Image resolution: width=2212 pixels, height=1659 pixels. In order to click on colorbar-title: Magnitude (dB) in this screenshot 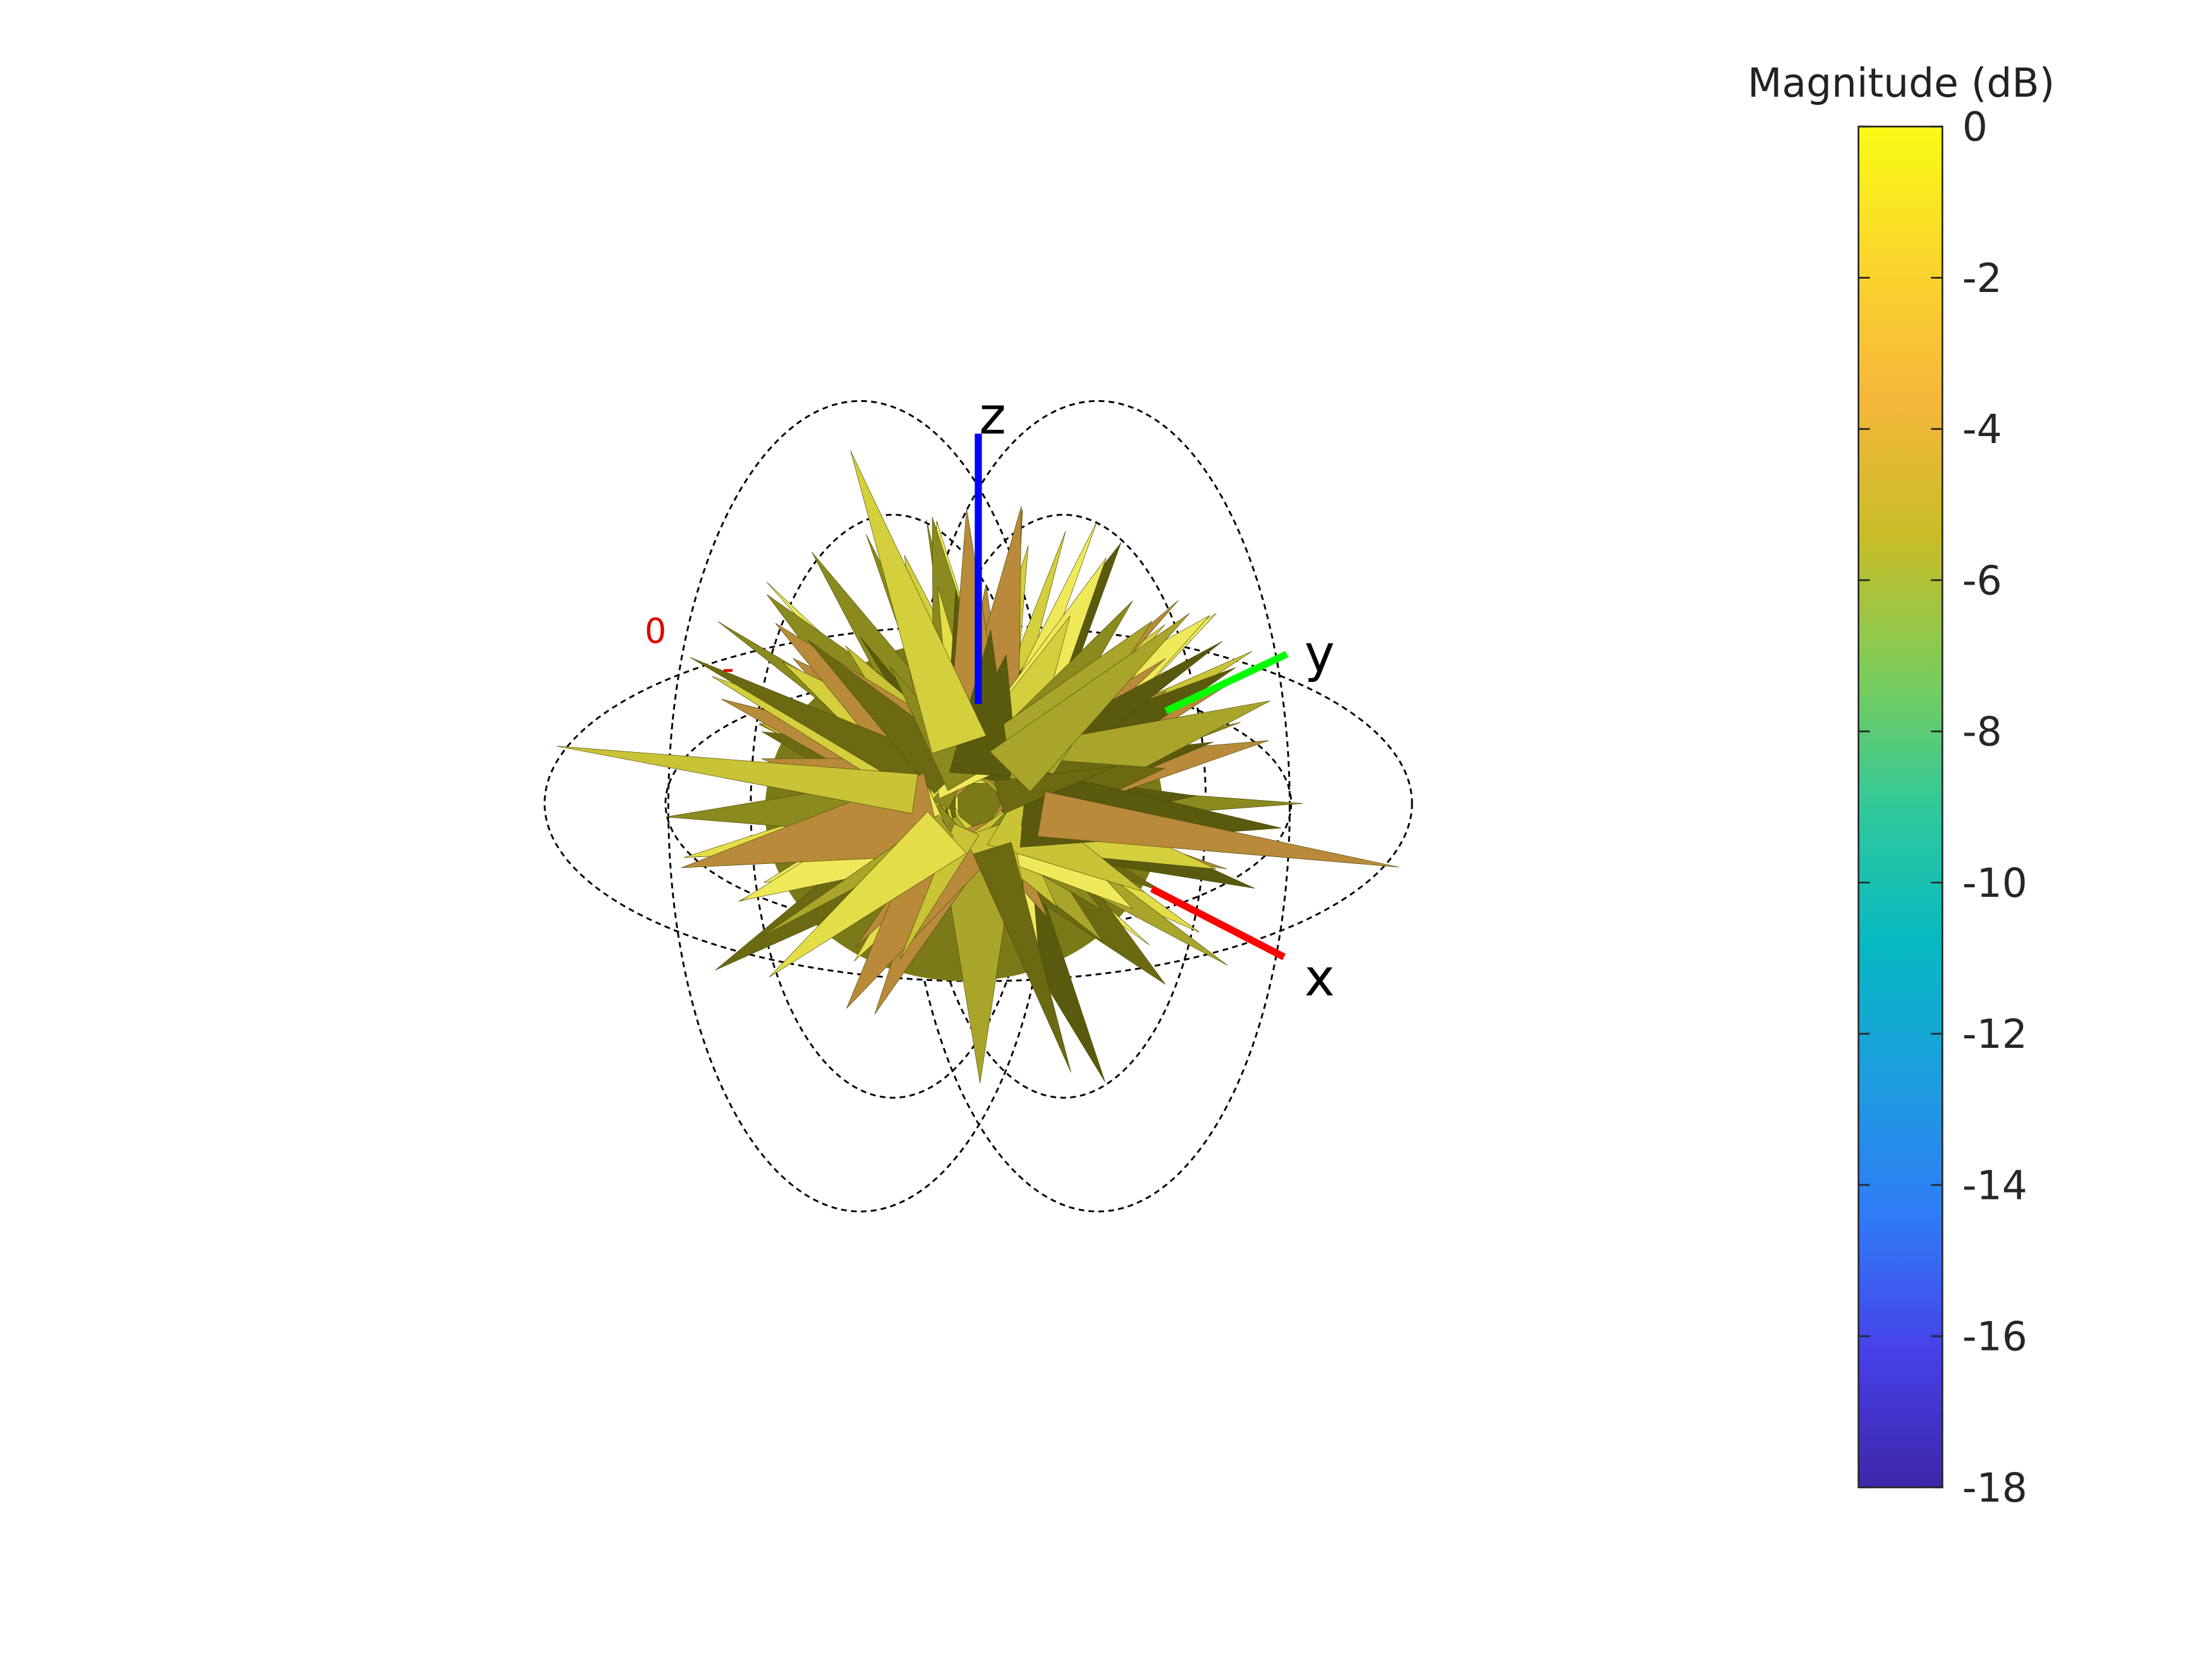, I will do `click(1901, 83)`.